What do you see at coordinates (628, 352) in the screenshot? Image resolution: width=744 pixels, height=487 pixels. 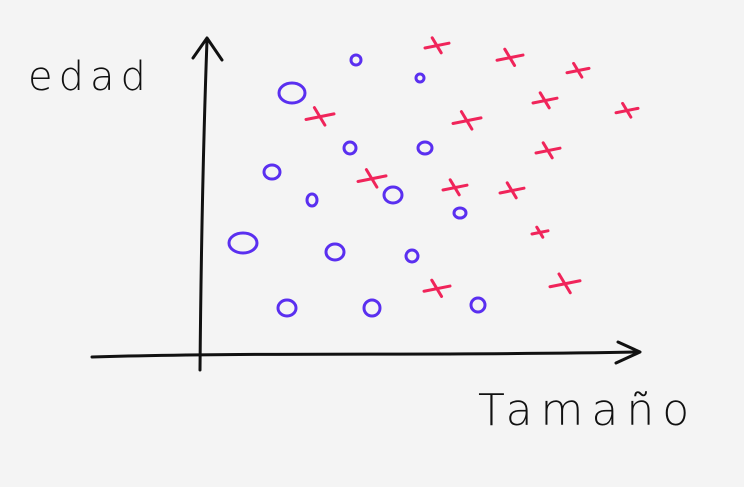 I see `x-axis-arrow` at bounding box center [628, 352].